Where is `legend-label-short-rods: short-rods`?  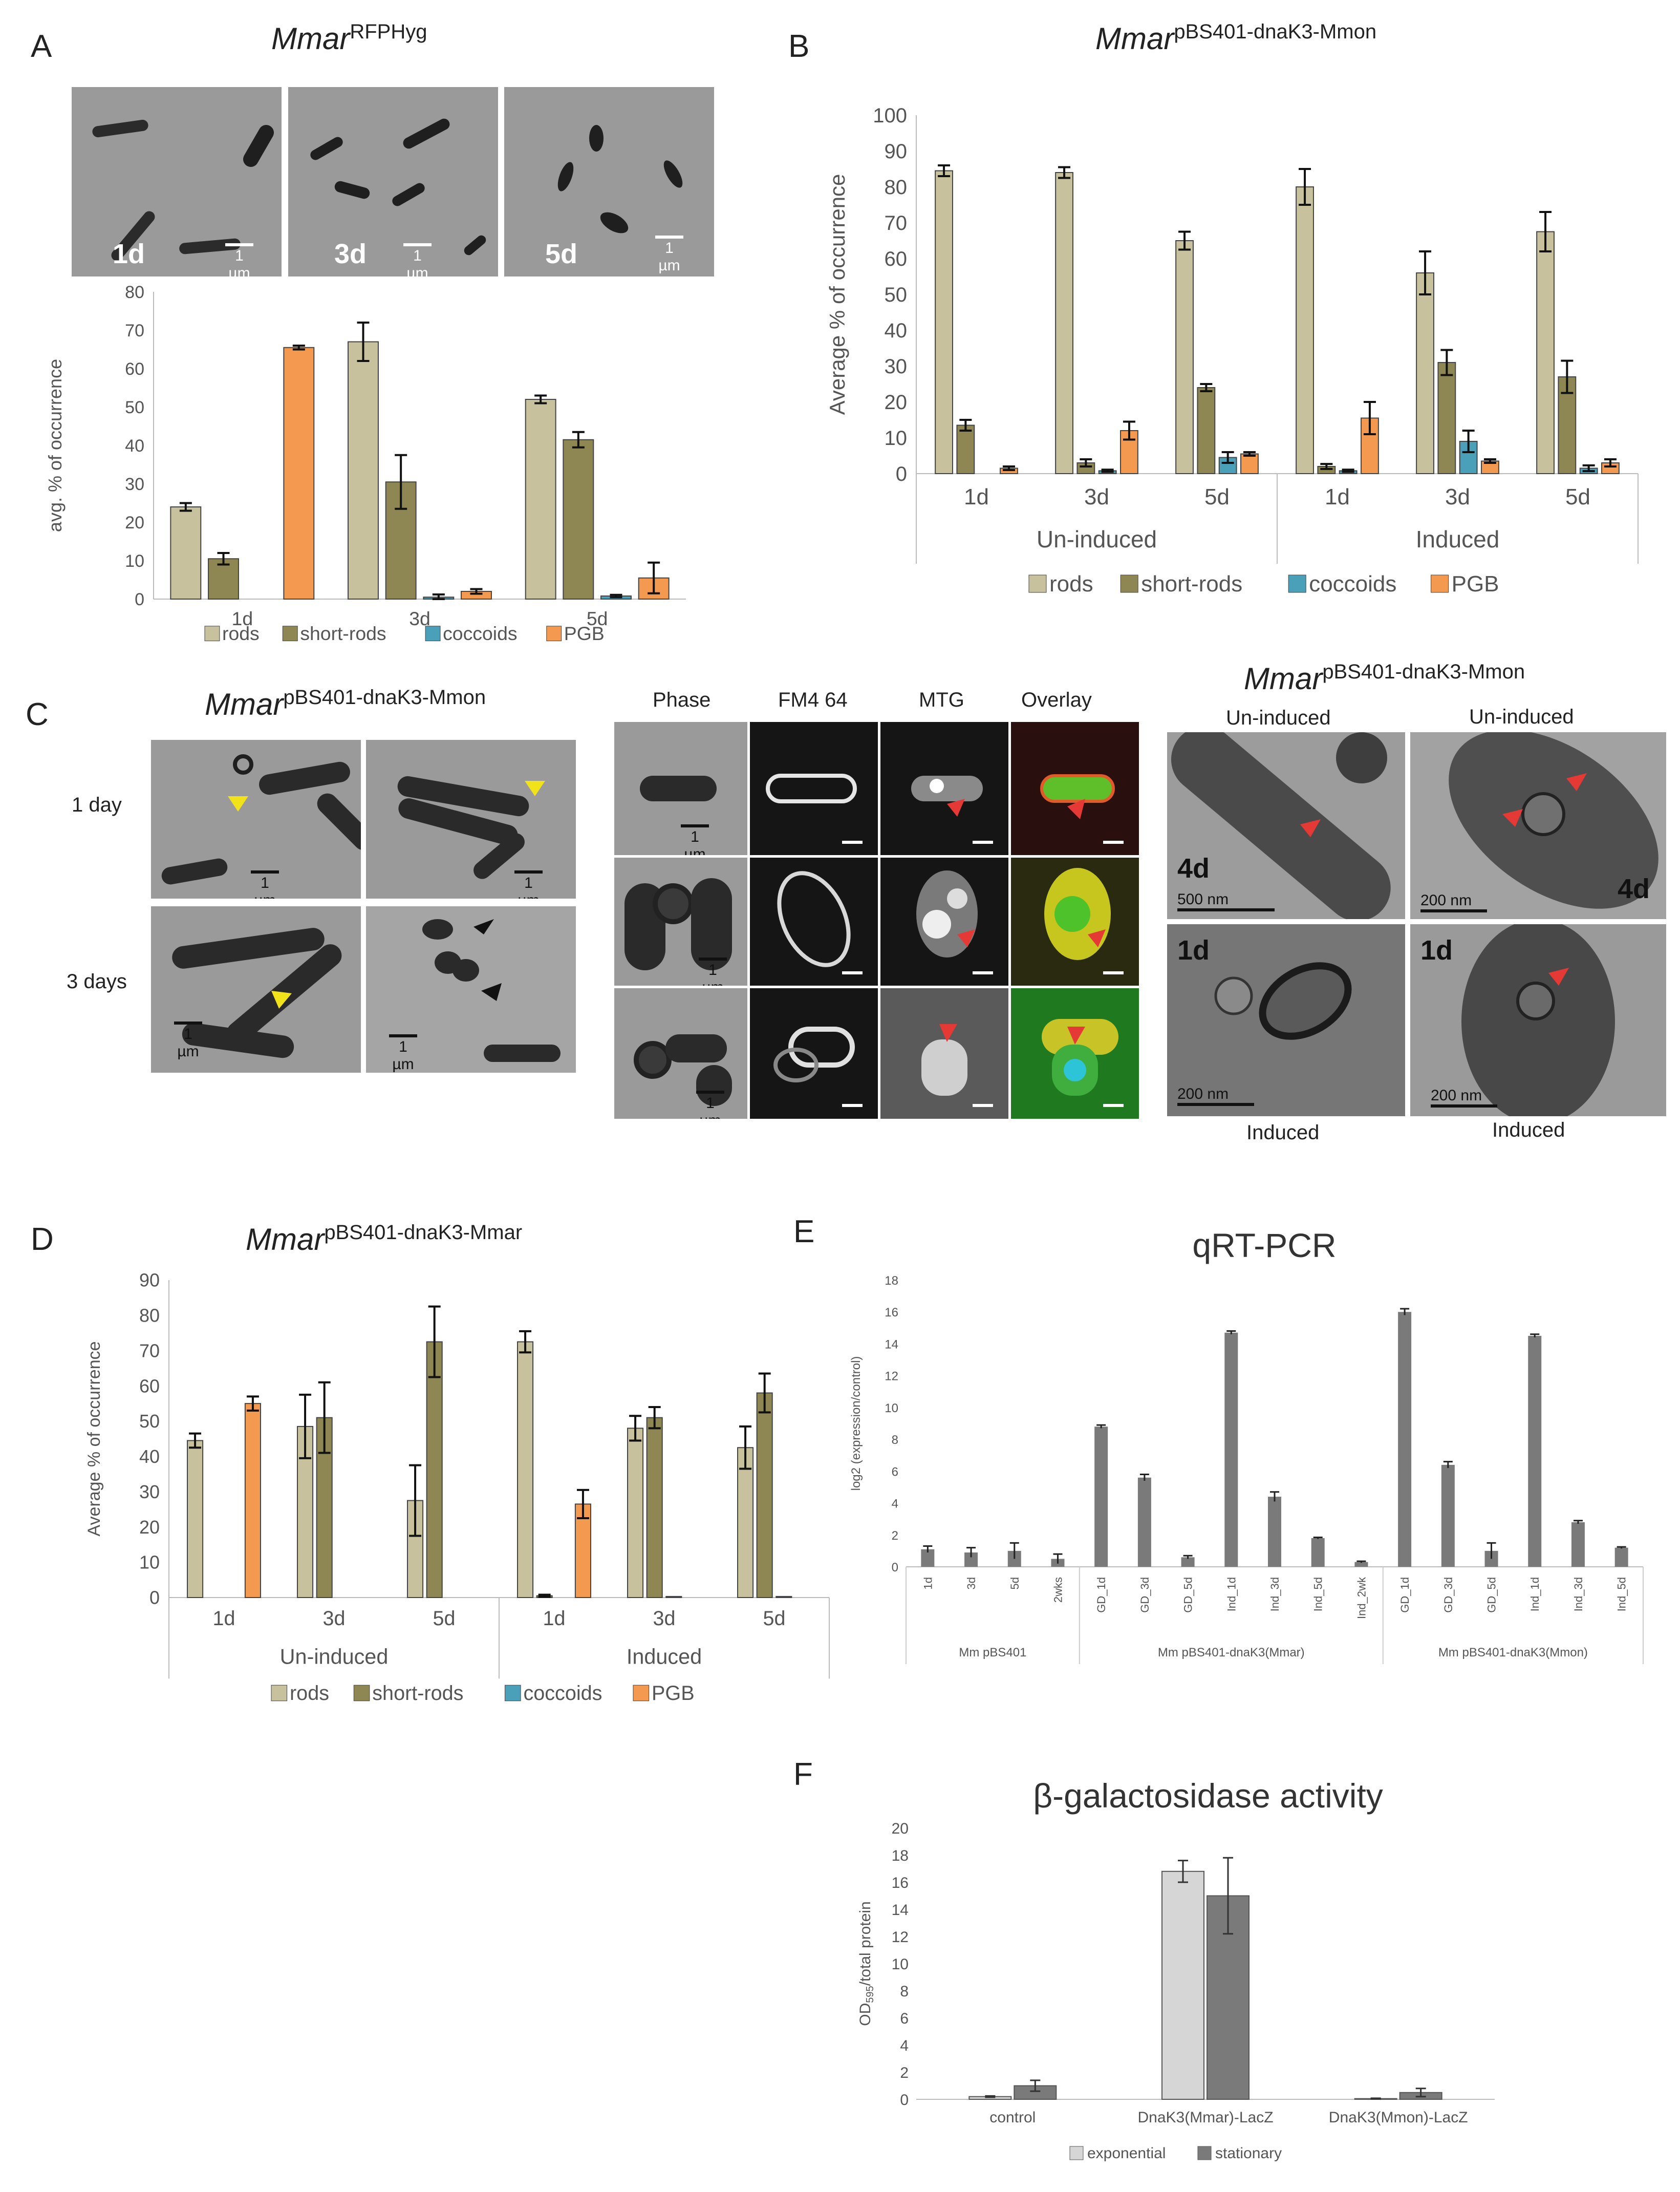
legend-label-short-rods: short-rods is located at coordinates (417, 1694).